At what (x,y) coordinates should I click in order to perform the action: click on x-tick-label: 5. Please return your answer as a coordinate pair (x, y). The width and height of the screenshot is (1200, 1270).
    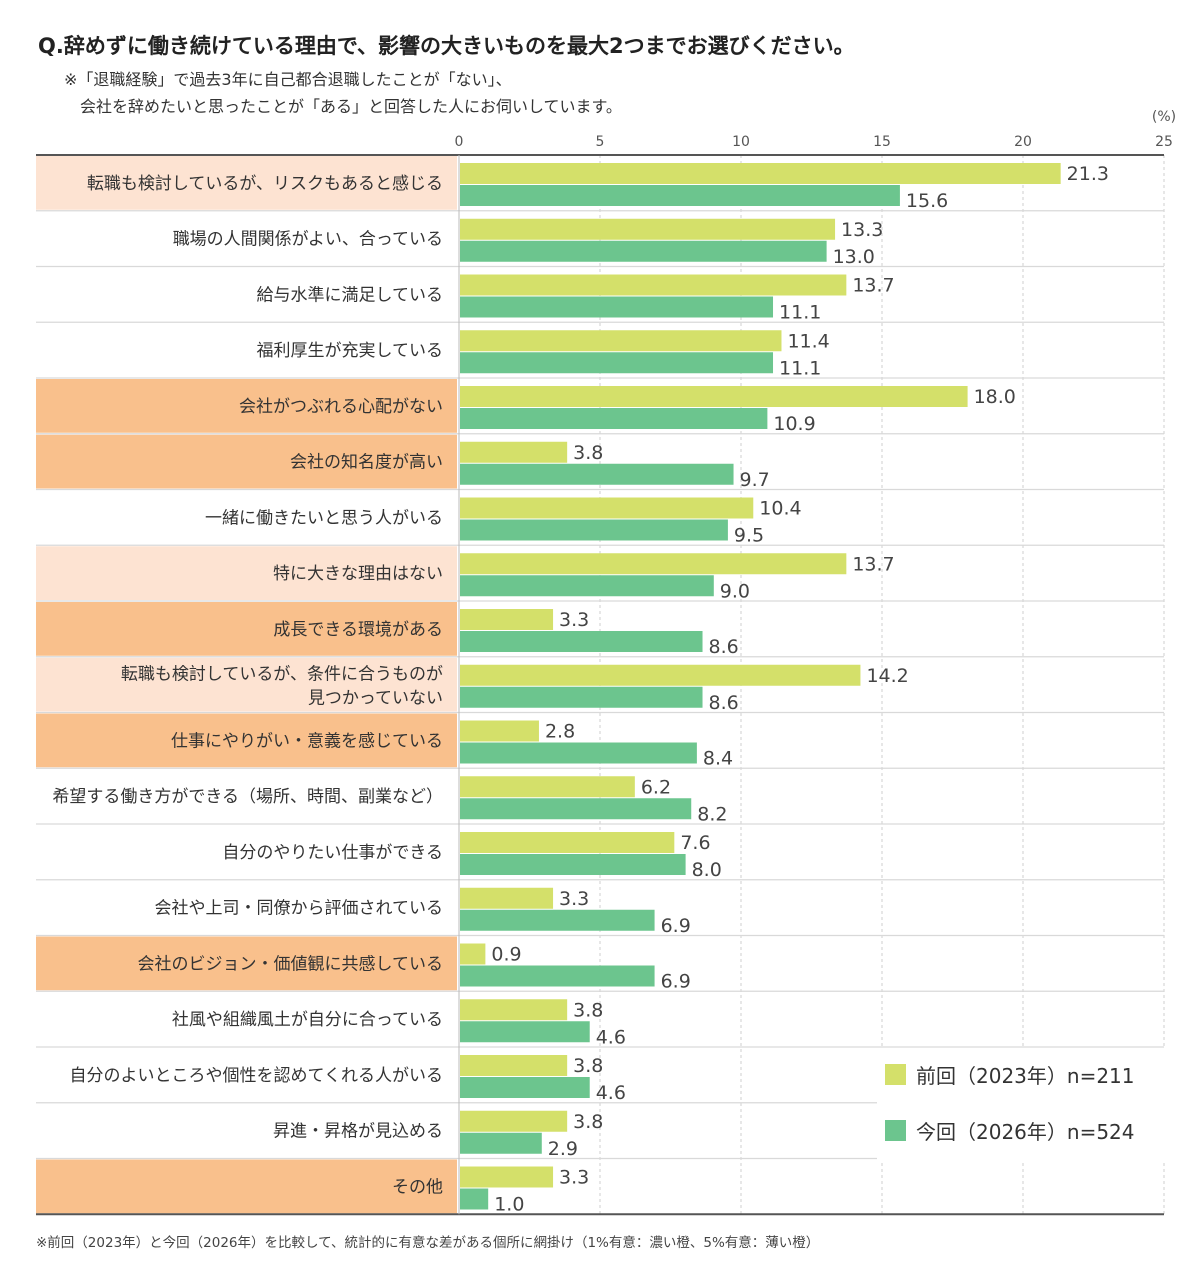
    Looking at the image, I should click on (600, 142).